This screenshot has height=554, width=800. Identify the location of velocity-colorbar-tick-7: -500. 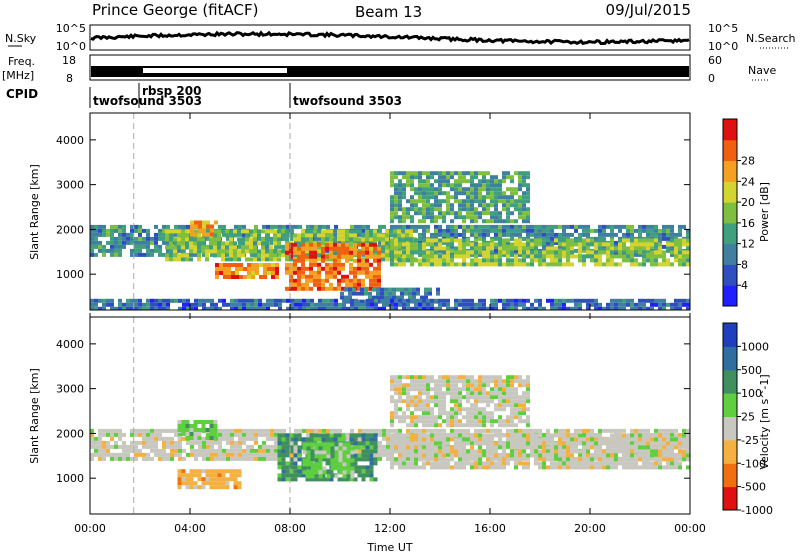
(753, 487).